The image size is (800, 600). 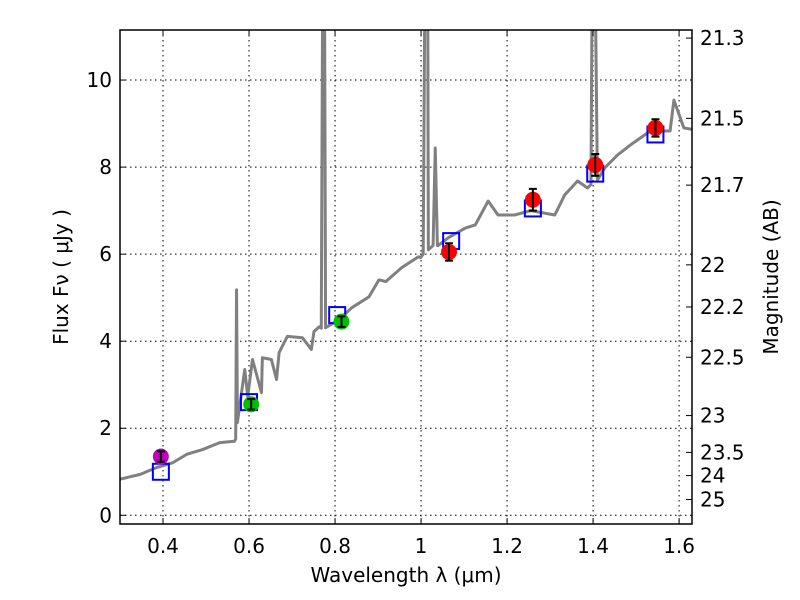 What do you see at coordinates (679, 546) in the screenshot?
I see `x-tick-label: 1.6` at bounding box center [679, 546].